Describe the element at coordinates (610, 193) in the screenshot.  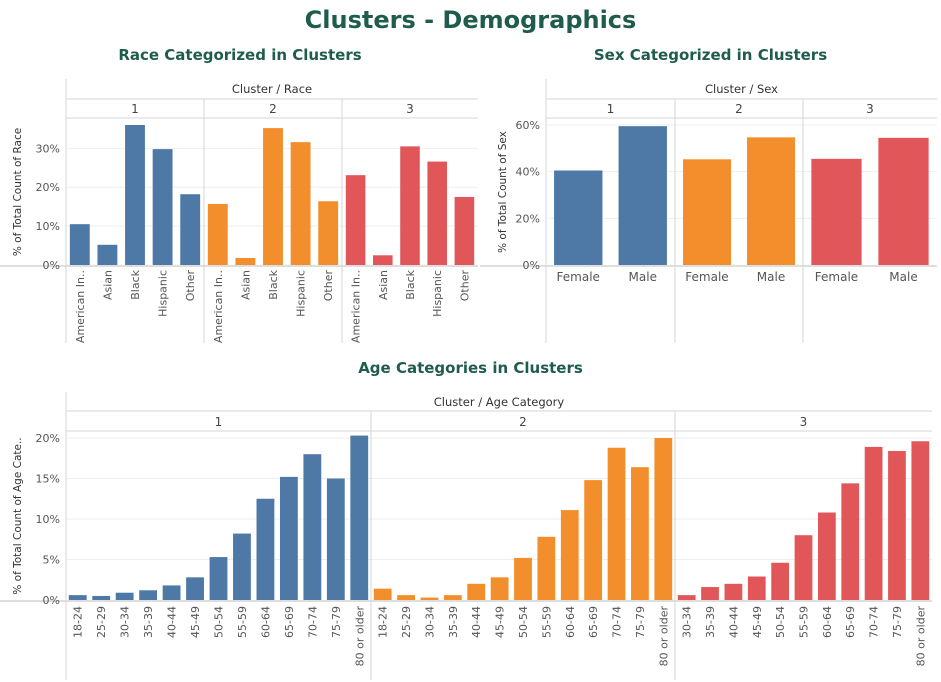
I see `sex-panel-1: 1 Female Male` at that location.